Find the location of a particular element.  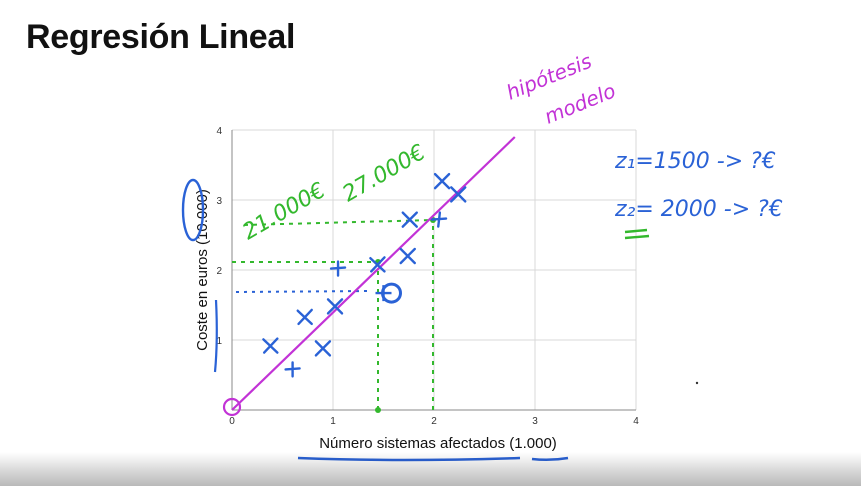

stray-dot is located at coordinates (697, 383).